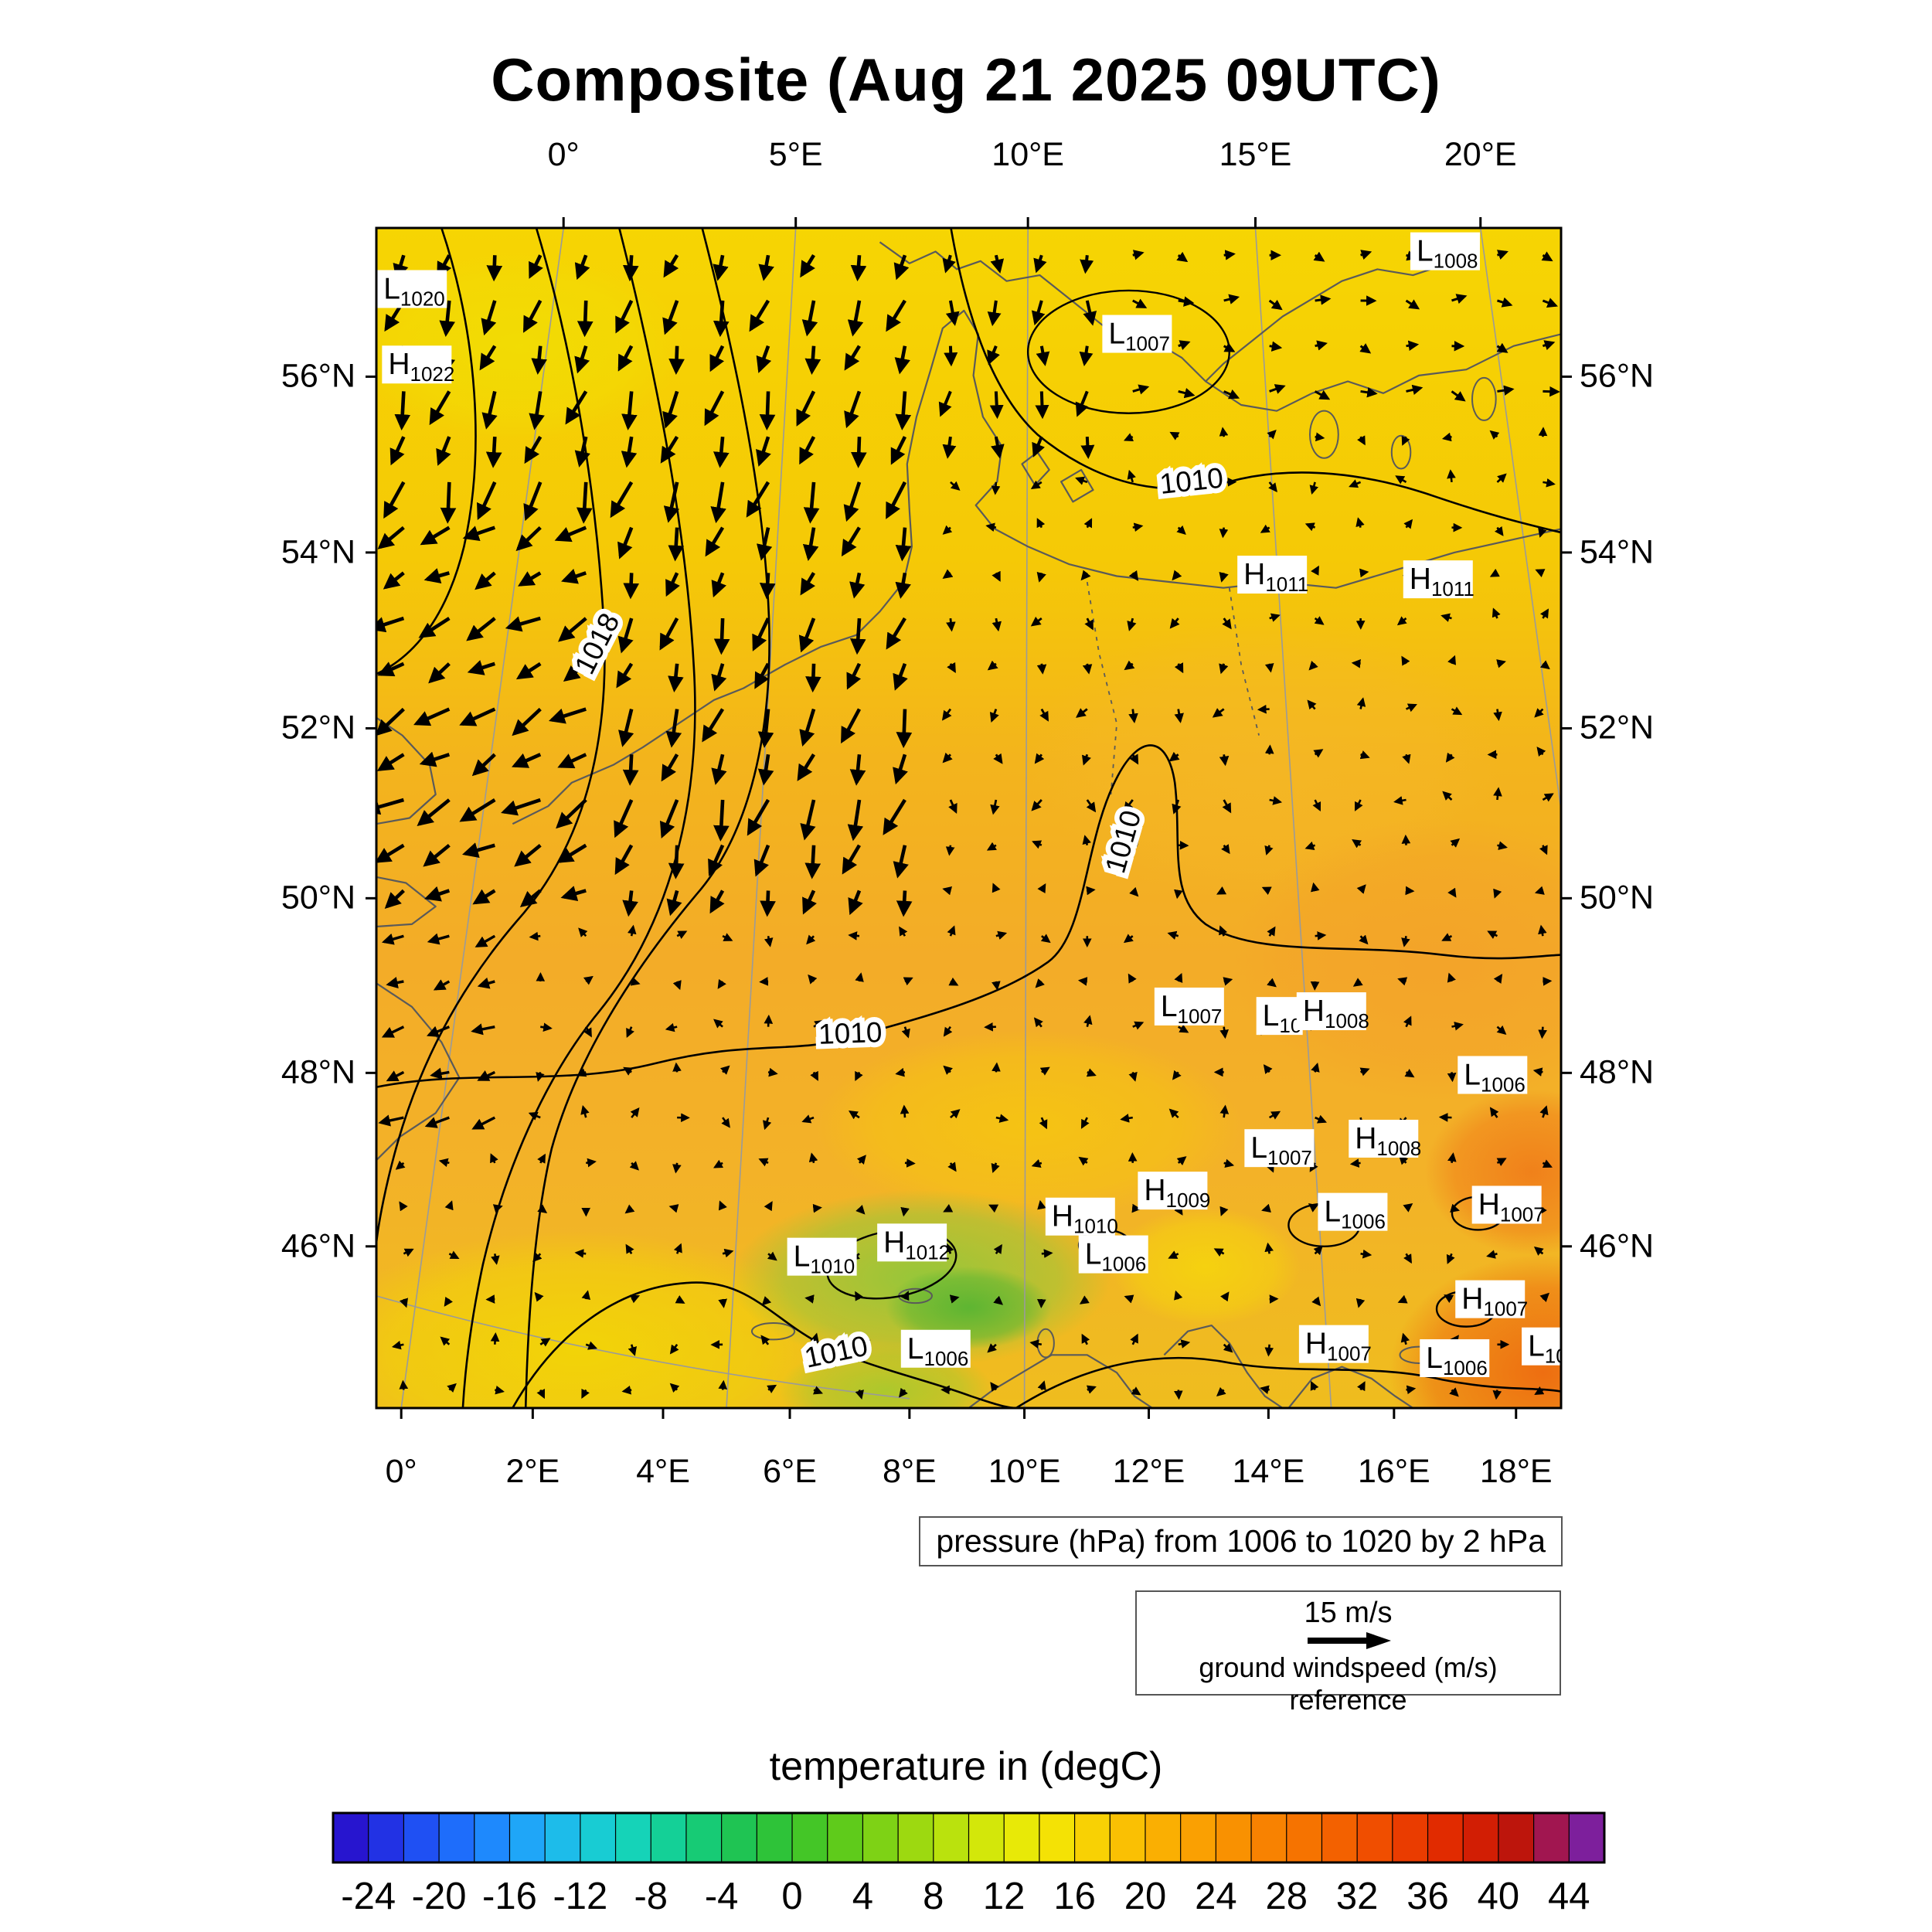  Describe the element at coordinates (1541, 1348) in the screenshot. I see `pressure-marker-L: L10` at that location.